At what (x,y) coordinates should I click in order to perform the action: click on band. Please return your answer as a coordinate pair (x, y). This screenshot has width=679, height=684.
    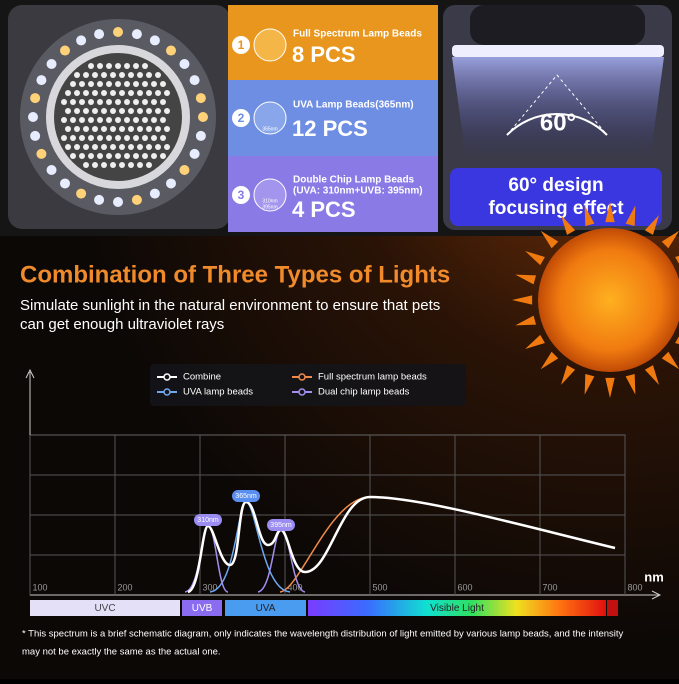
    Looking at the image, I should click on (265, 608).